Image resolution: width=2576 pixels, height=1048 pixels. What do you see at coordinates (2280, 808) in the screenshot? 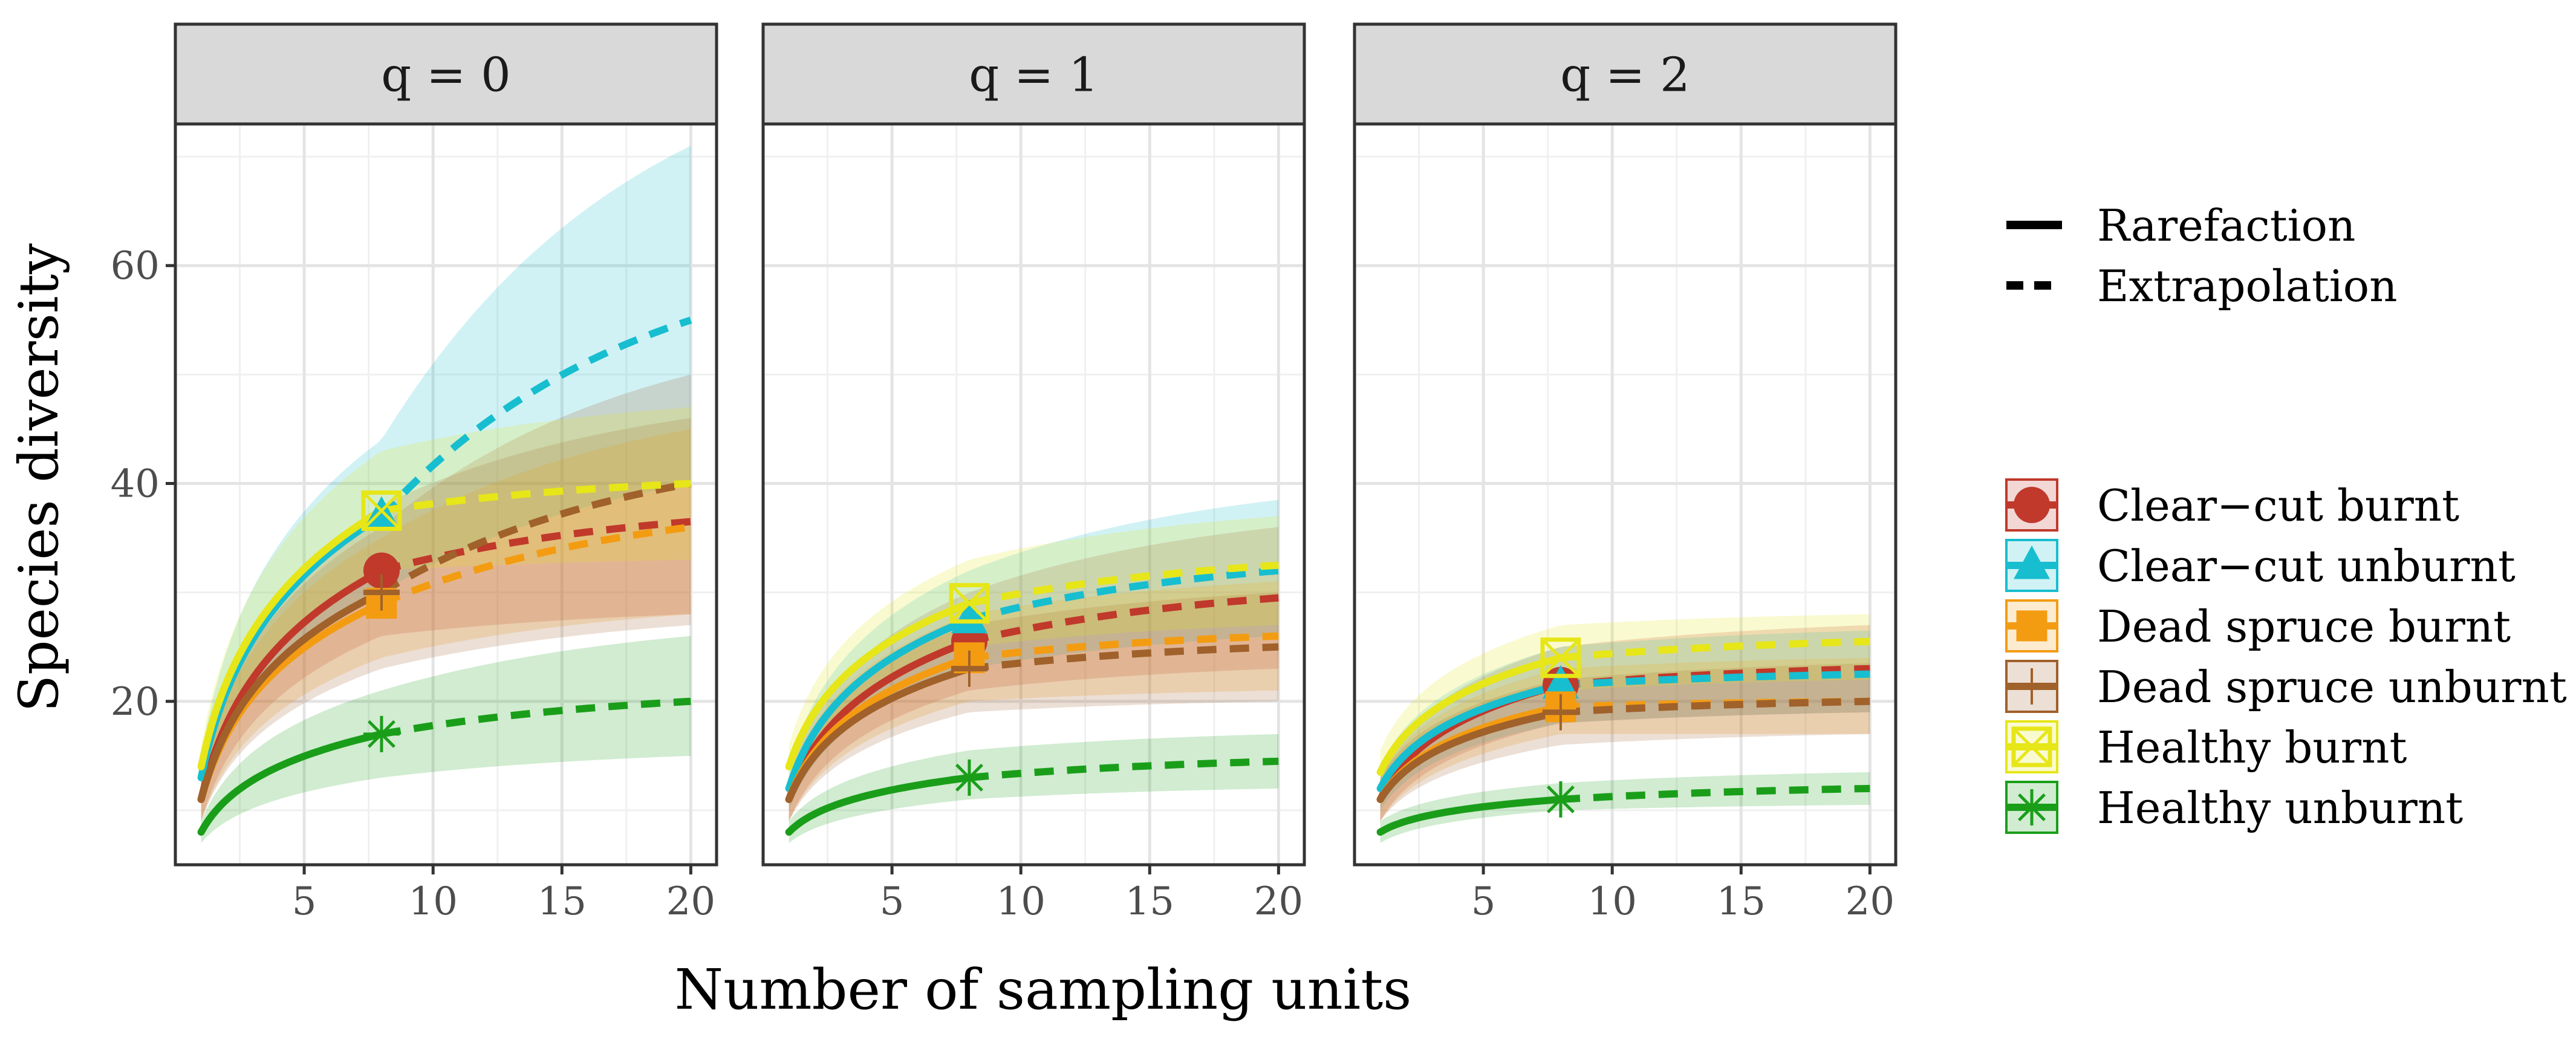
I see `group-legend-label: Healthy unburnt` at bounding box center [2280, 808].